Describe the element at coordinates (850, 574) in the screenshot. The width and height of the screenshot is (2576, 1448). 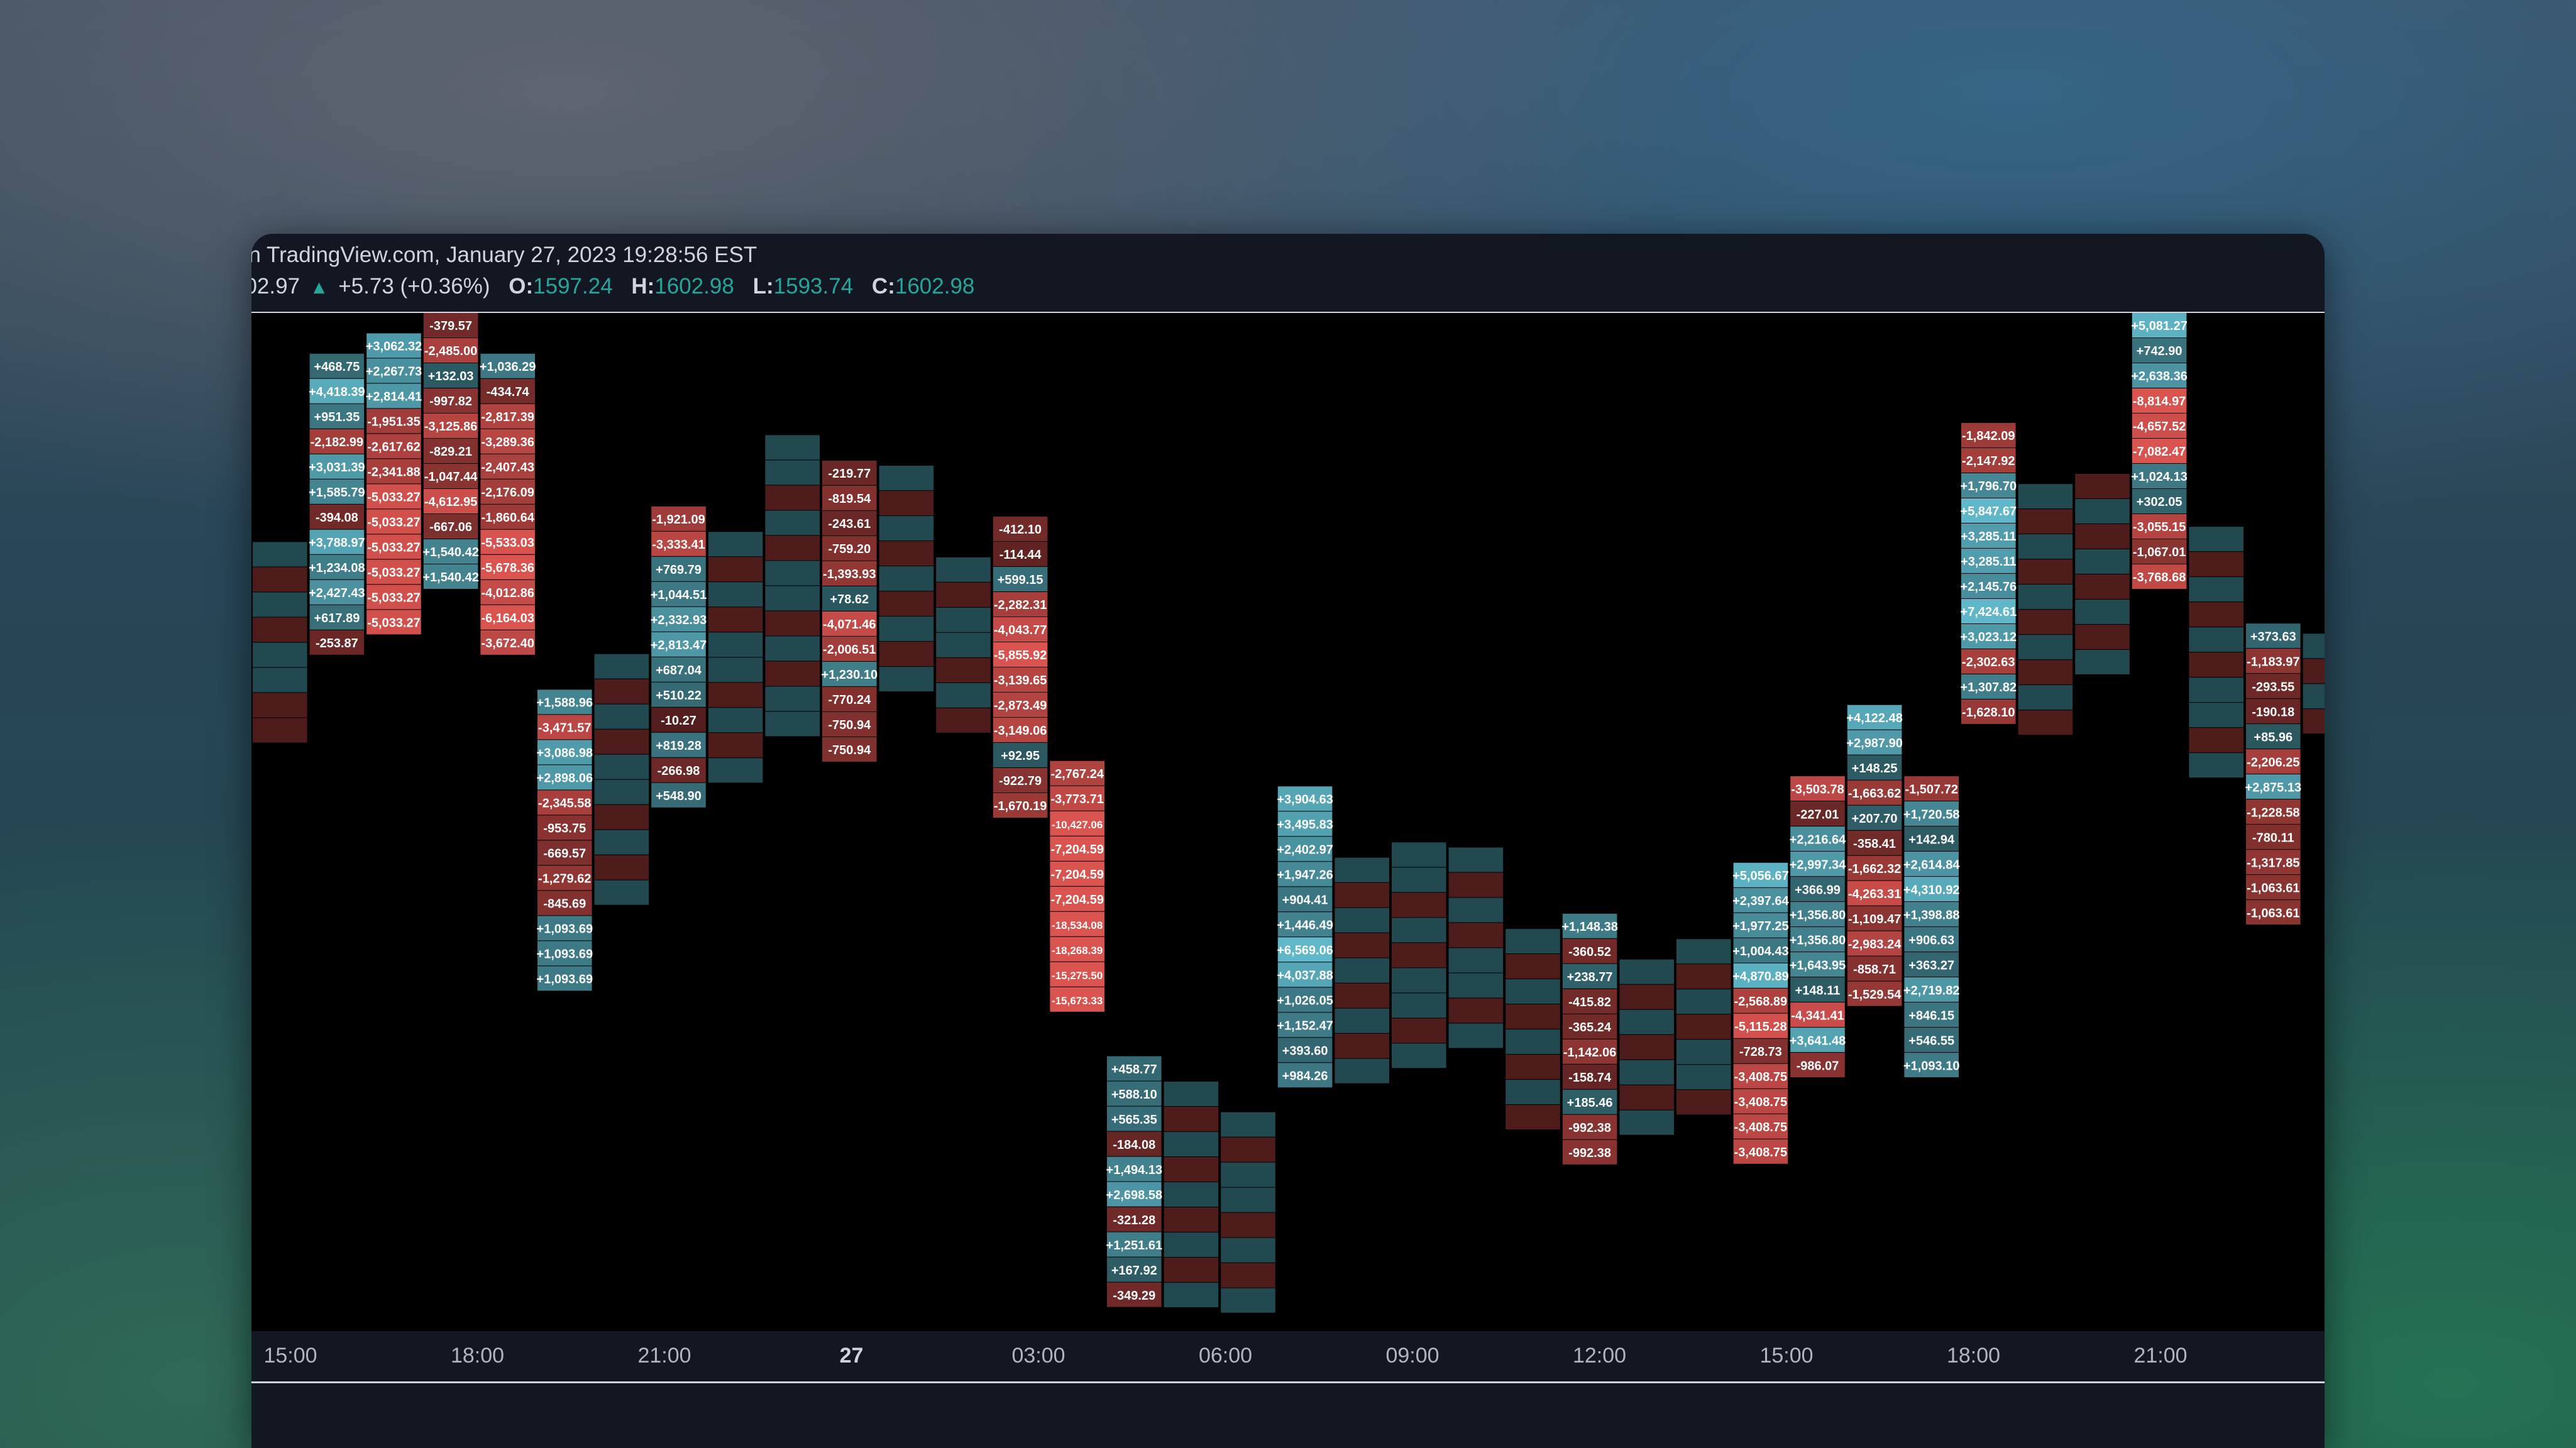
I see `delta-cell-label: -1,393.93` at that location.